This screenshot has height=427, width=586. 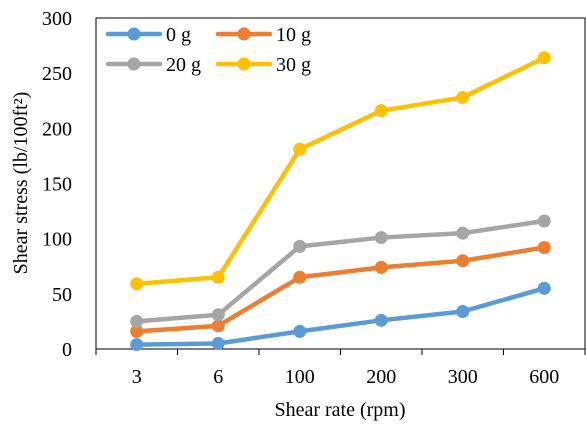 What do you see at coordinates (137, 377) in the screenshot?
I see `x-tick-label: 3` at bounding box center [137, 377].